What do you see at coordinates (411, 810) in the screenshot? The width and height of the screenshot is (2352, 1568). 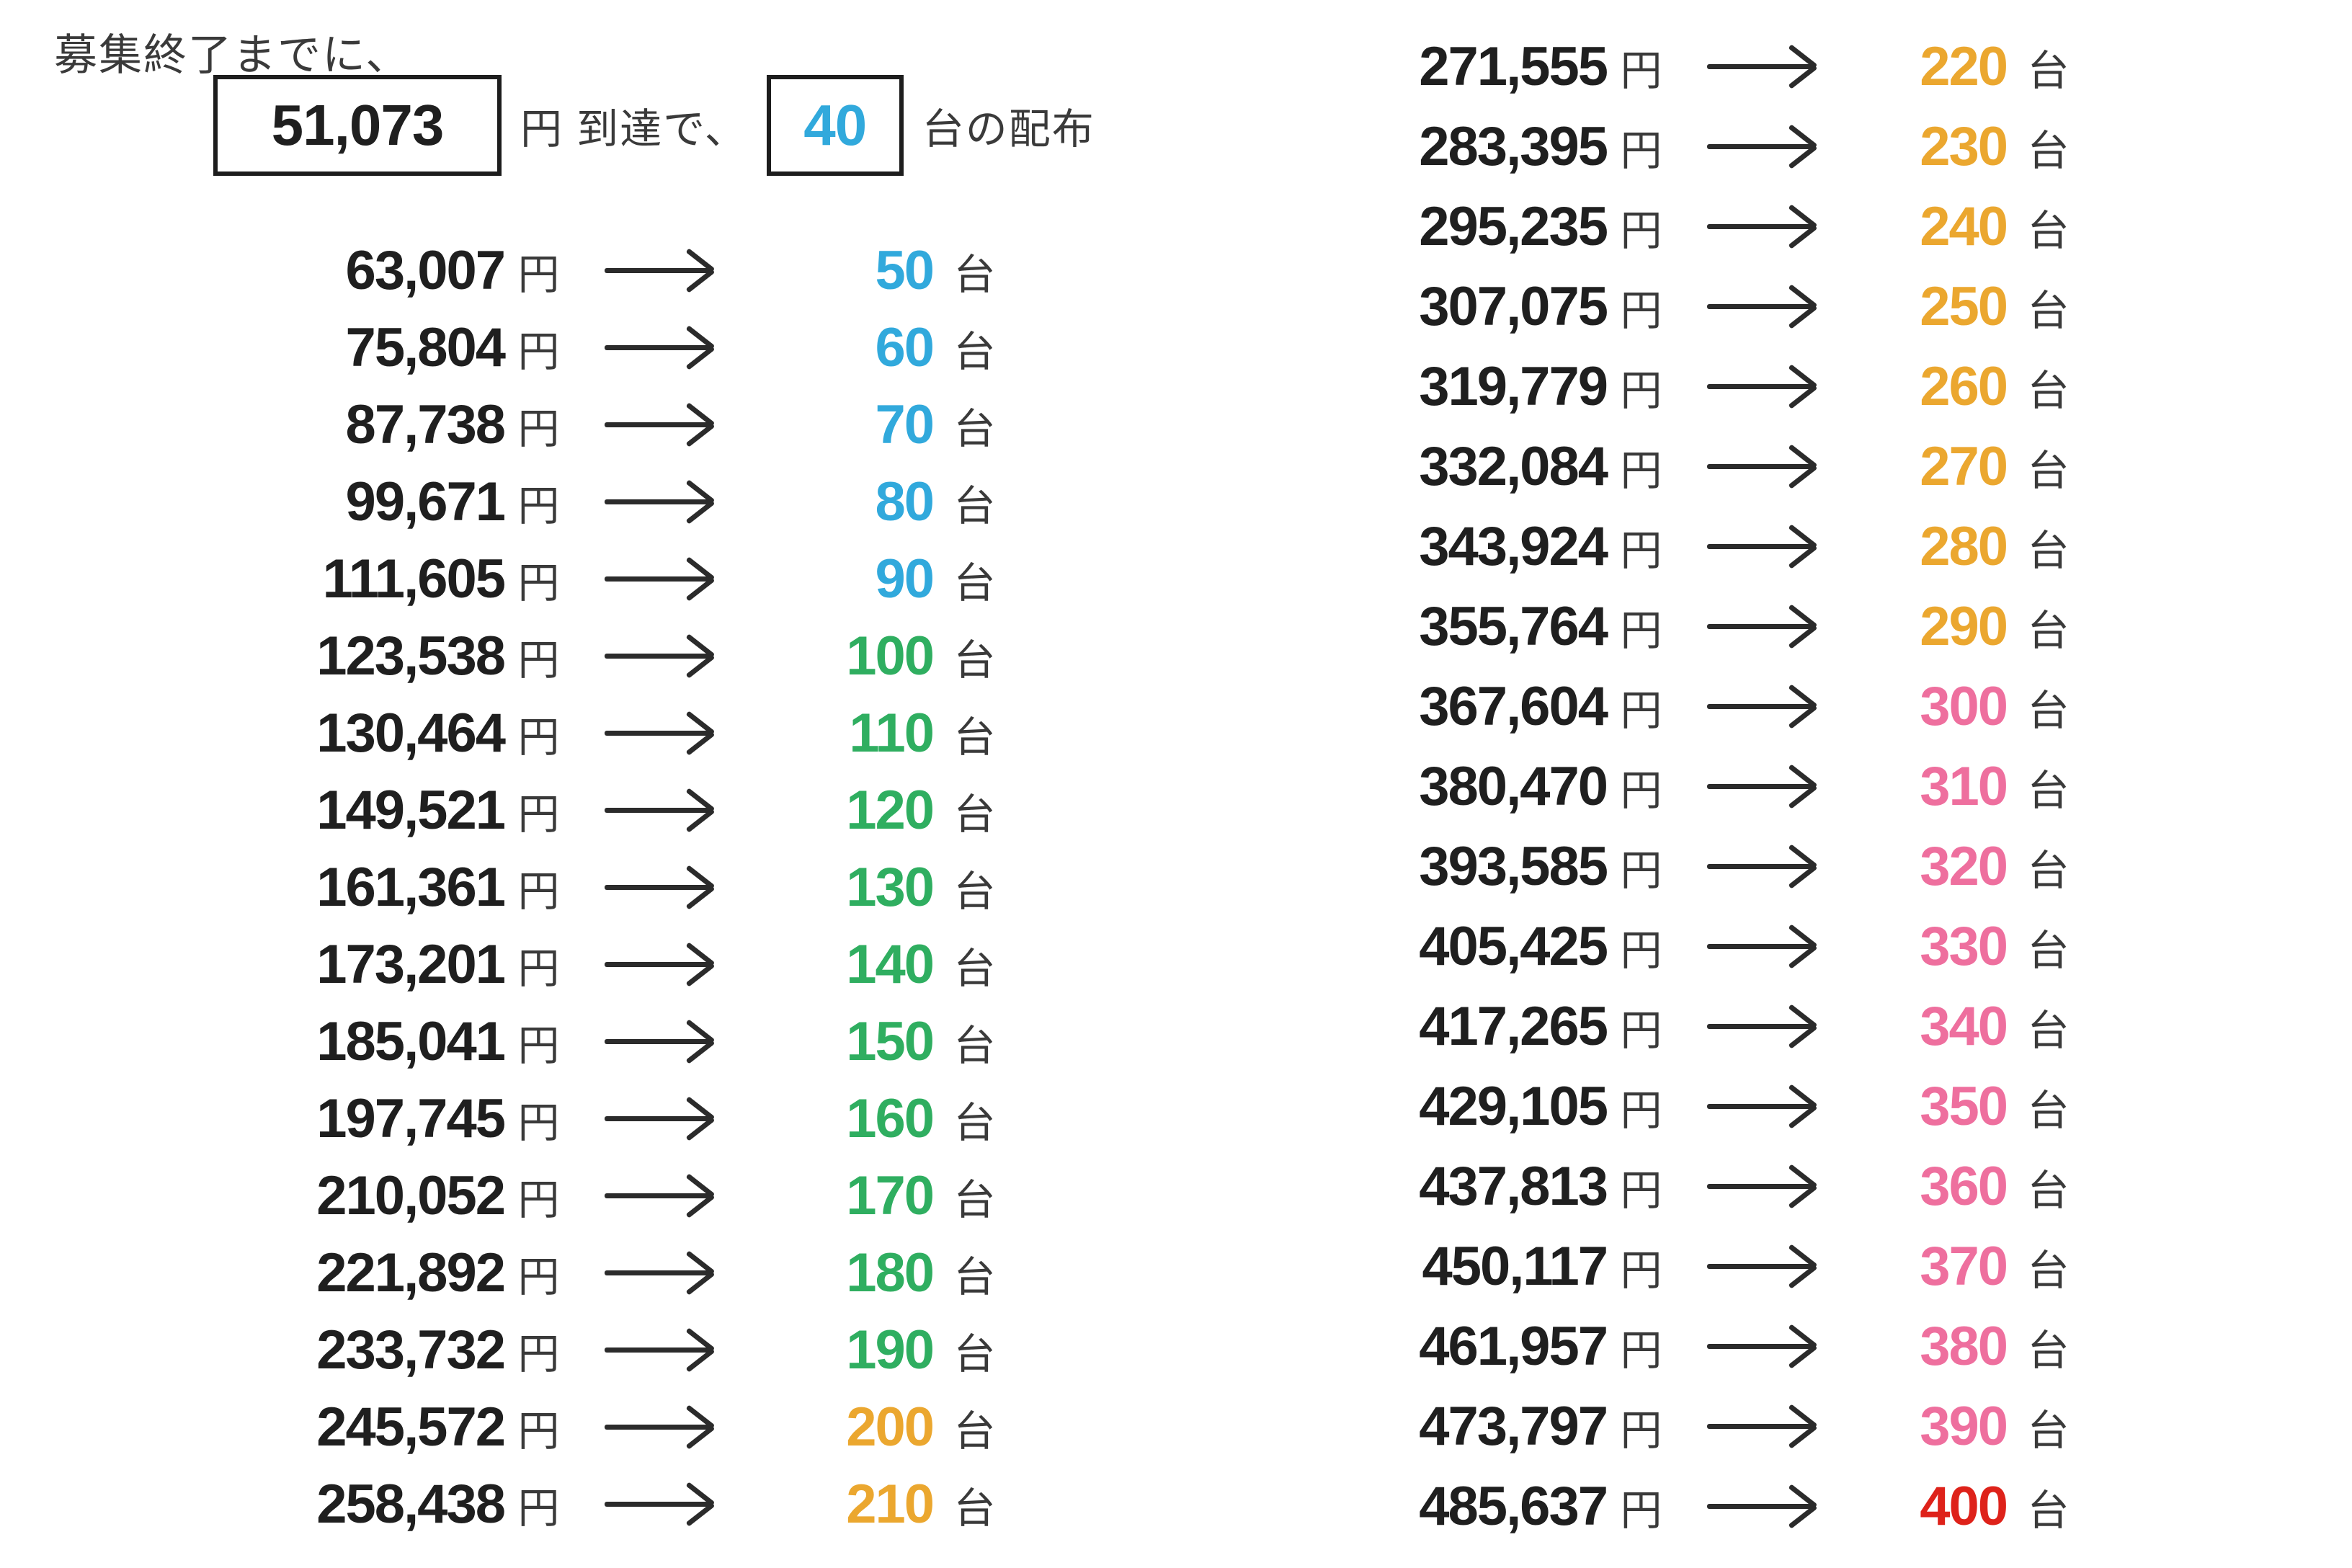 I see `price-value: 149,521` at bounding box center [411, 810].